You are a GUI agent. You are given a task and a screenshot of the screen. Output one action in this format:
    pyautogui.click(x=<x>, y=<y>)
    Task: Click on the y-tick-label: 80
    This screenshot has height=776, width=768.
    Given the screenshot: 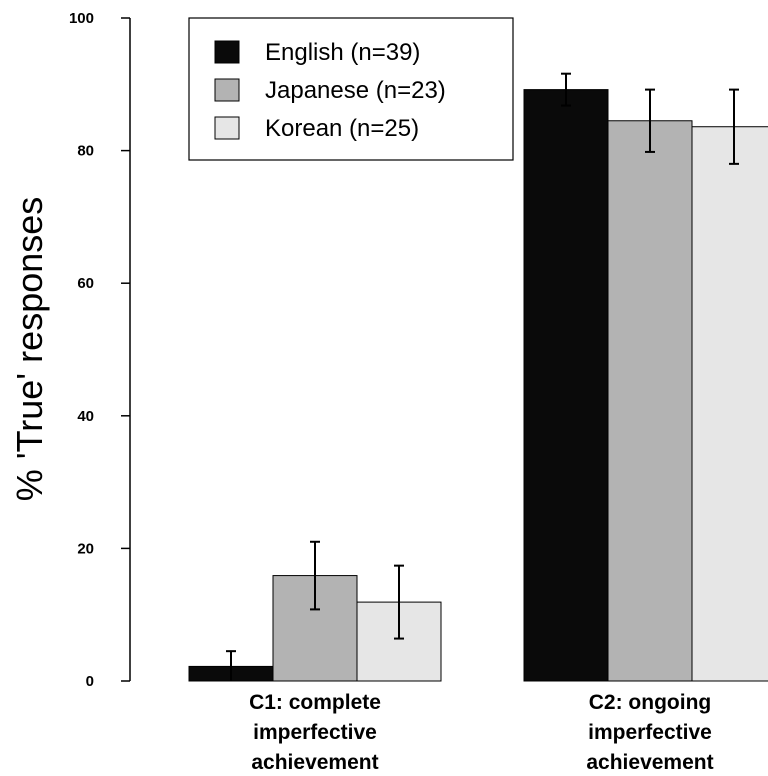 What is the action you would take?
    pyautogui.click(x=85, y=151)
    